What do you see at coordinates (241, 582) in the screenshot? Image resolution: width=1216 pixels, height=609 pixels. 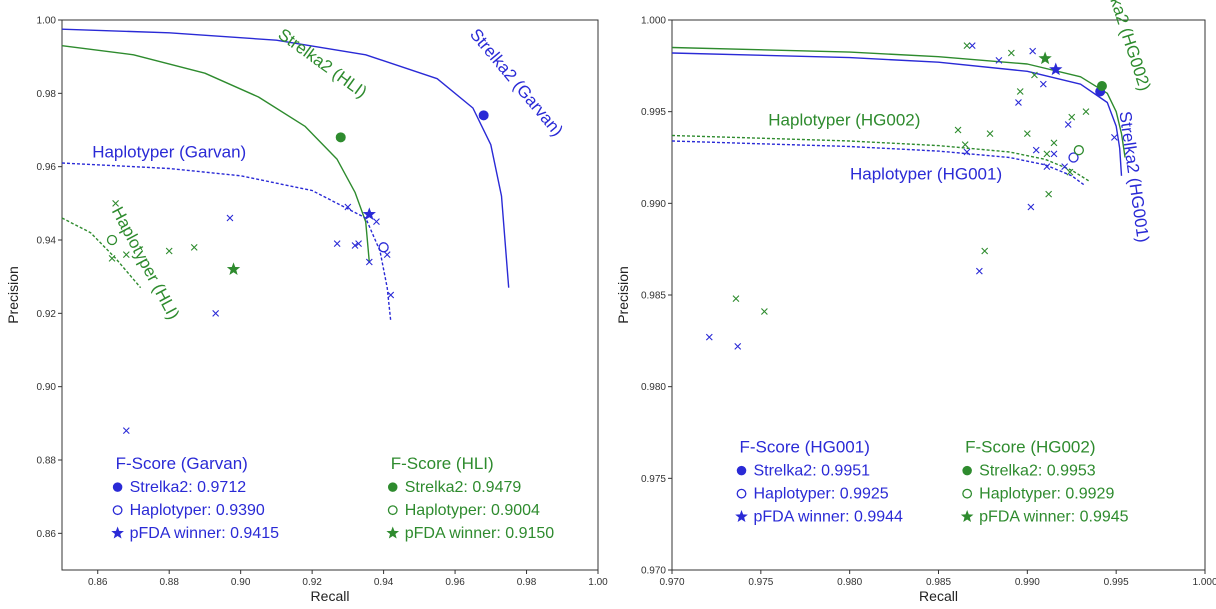 I see `x-tick-label: 0.90` at bounding box center [241, 582].